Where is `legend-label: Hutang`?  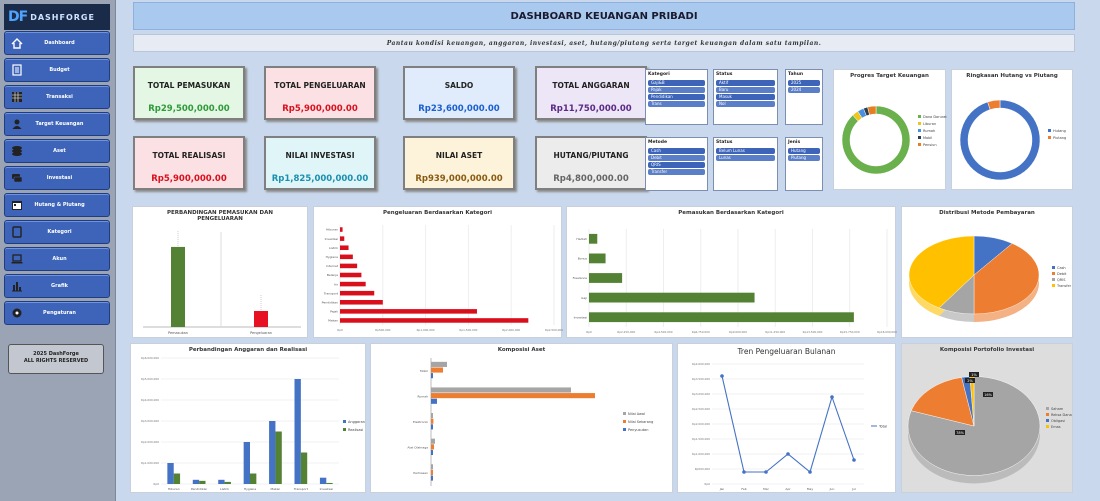
legend-label: Hutang is located at coordinates (1059, 131).